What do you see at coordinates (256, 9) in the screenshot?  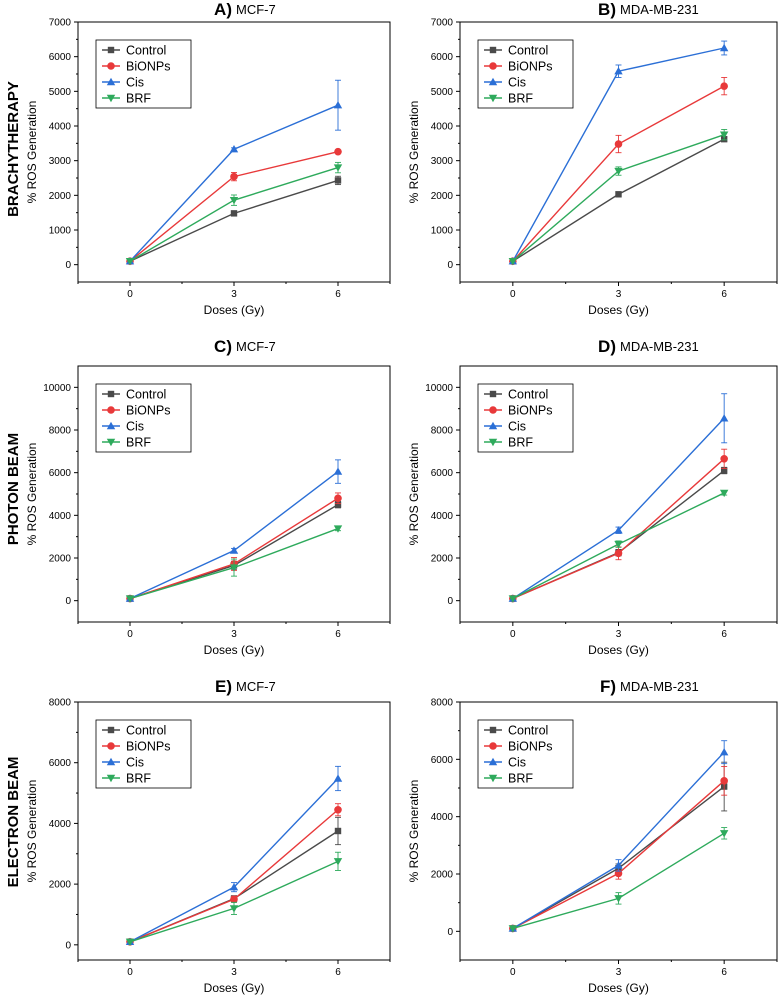 I see `panel-title-cell-line: MCF-7` at bounding box center [256, 9].